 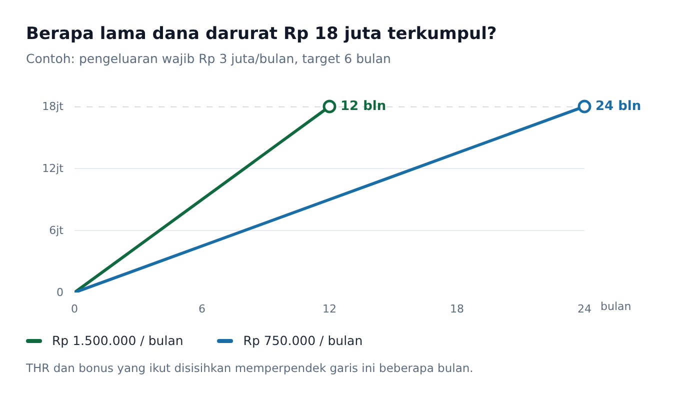 I want to click on x-tick-label: 18, so click(x=457, y=309).